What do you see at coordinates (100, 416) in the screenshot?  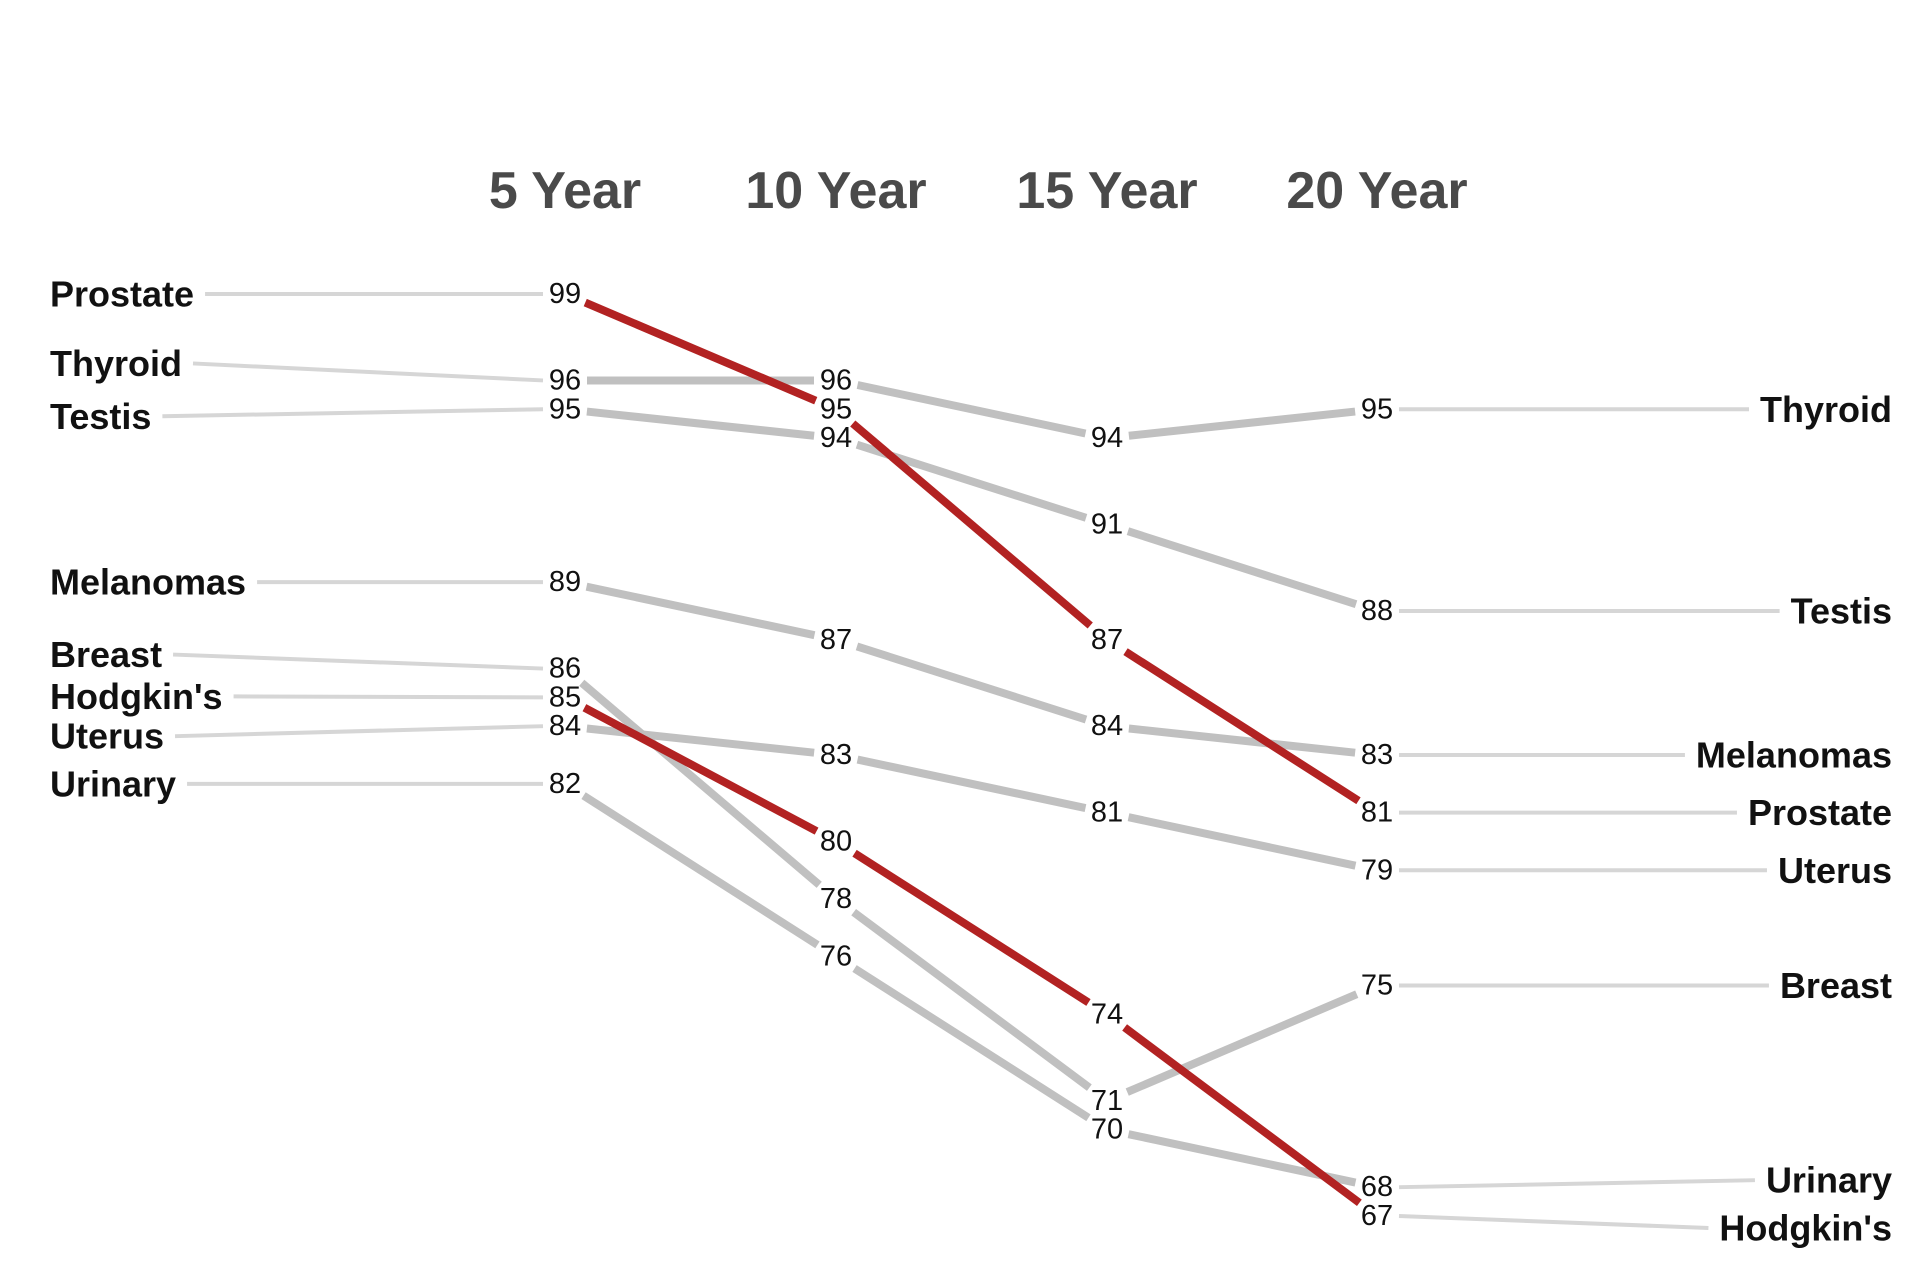 I see `left-label-testis: Testis` at bounding box center [100, 416].